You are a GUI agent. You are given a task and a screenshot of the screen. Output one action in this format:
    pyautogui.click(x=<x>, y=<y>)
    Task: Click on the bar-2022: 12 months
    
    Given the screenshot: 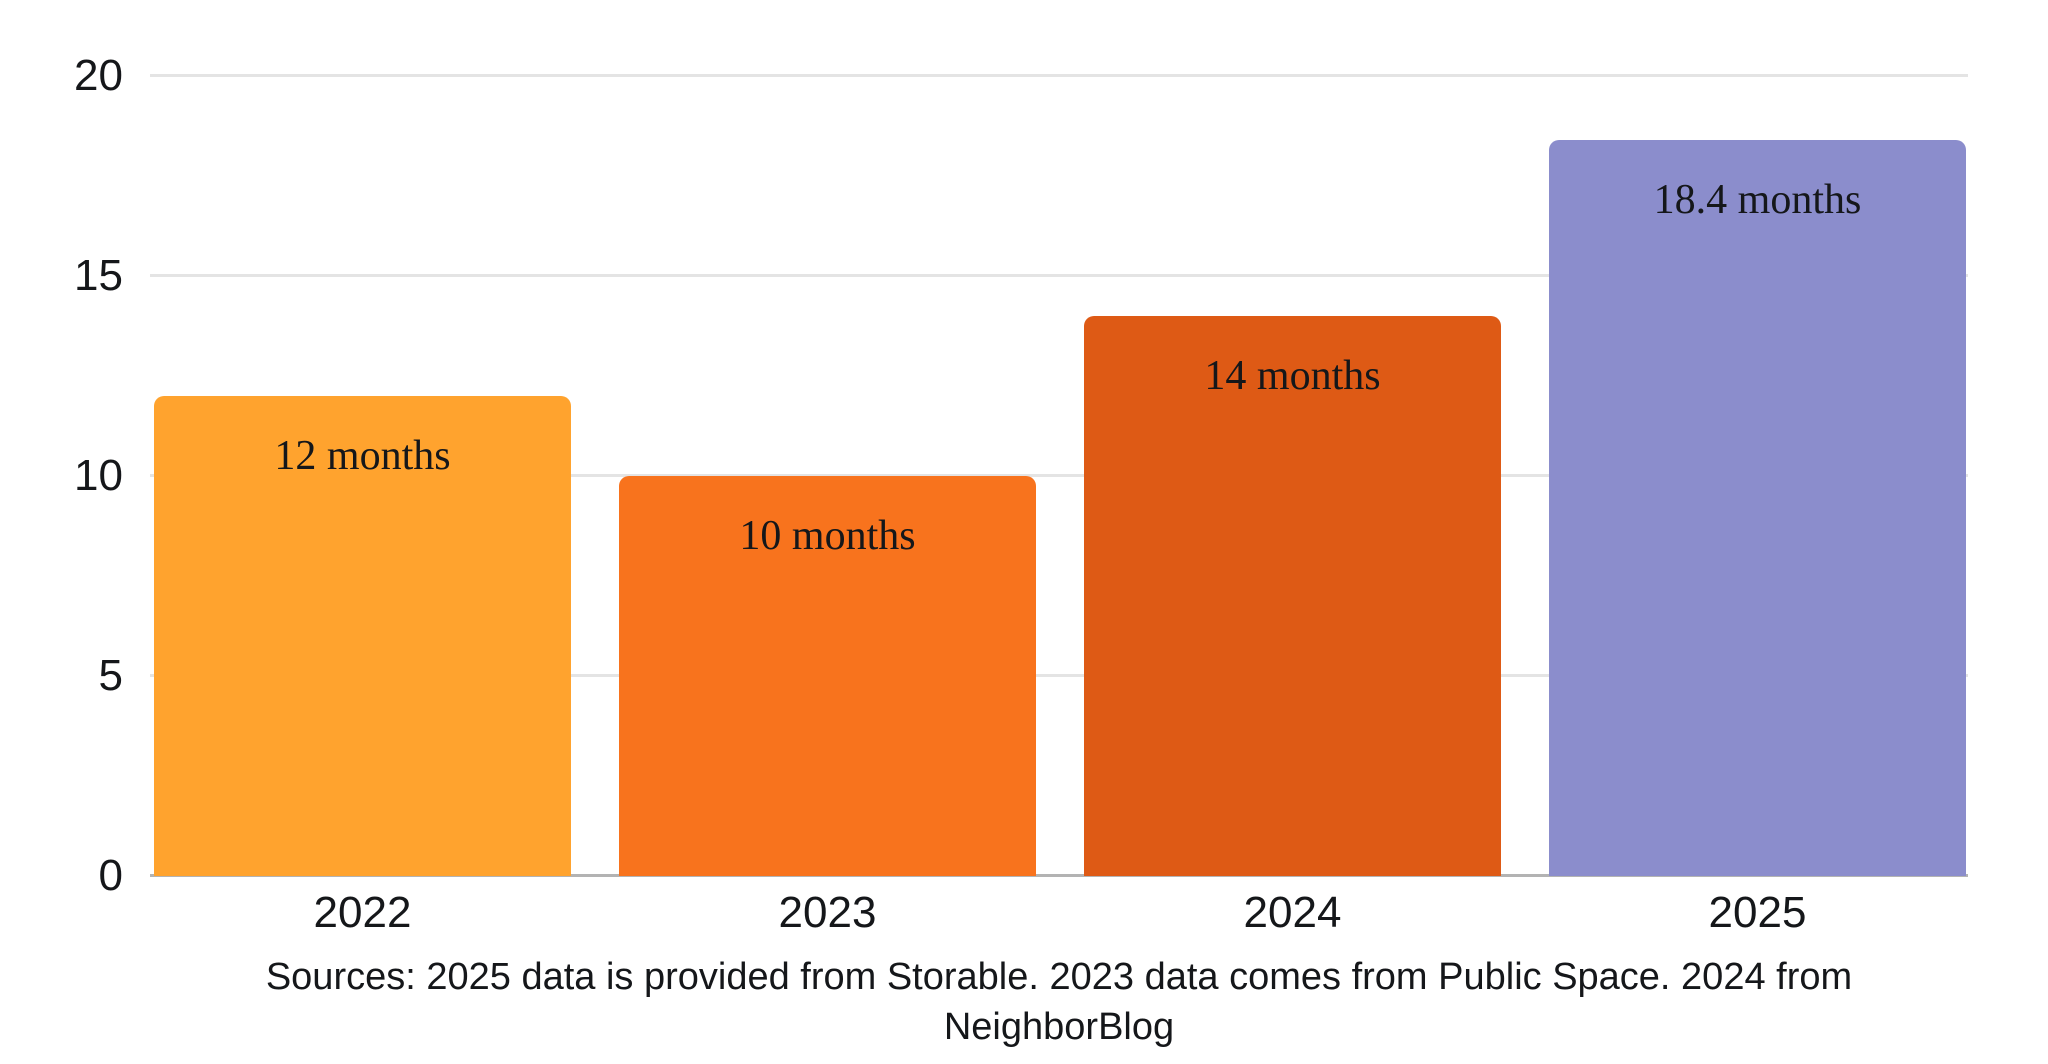 What is the action you would take?
    pyautogui.click(x=362, y=636)
    